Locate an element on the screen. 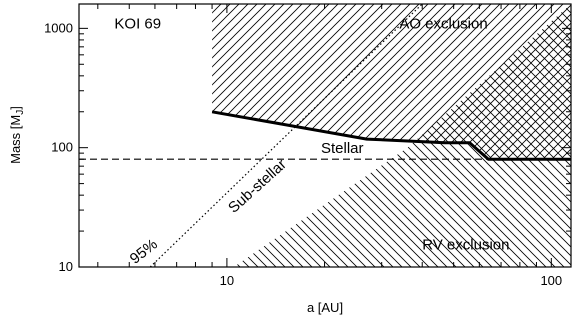 The height and width of the screenshot is (322, 573). y-axis-title: Mass [MJ] is located at coordinates (17, 135).